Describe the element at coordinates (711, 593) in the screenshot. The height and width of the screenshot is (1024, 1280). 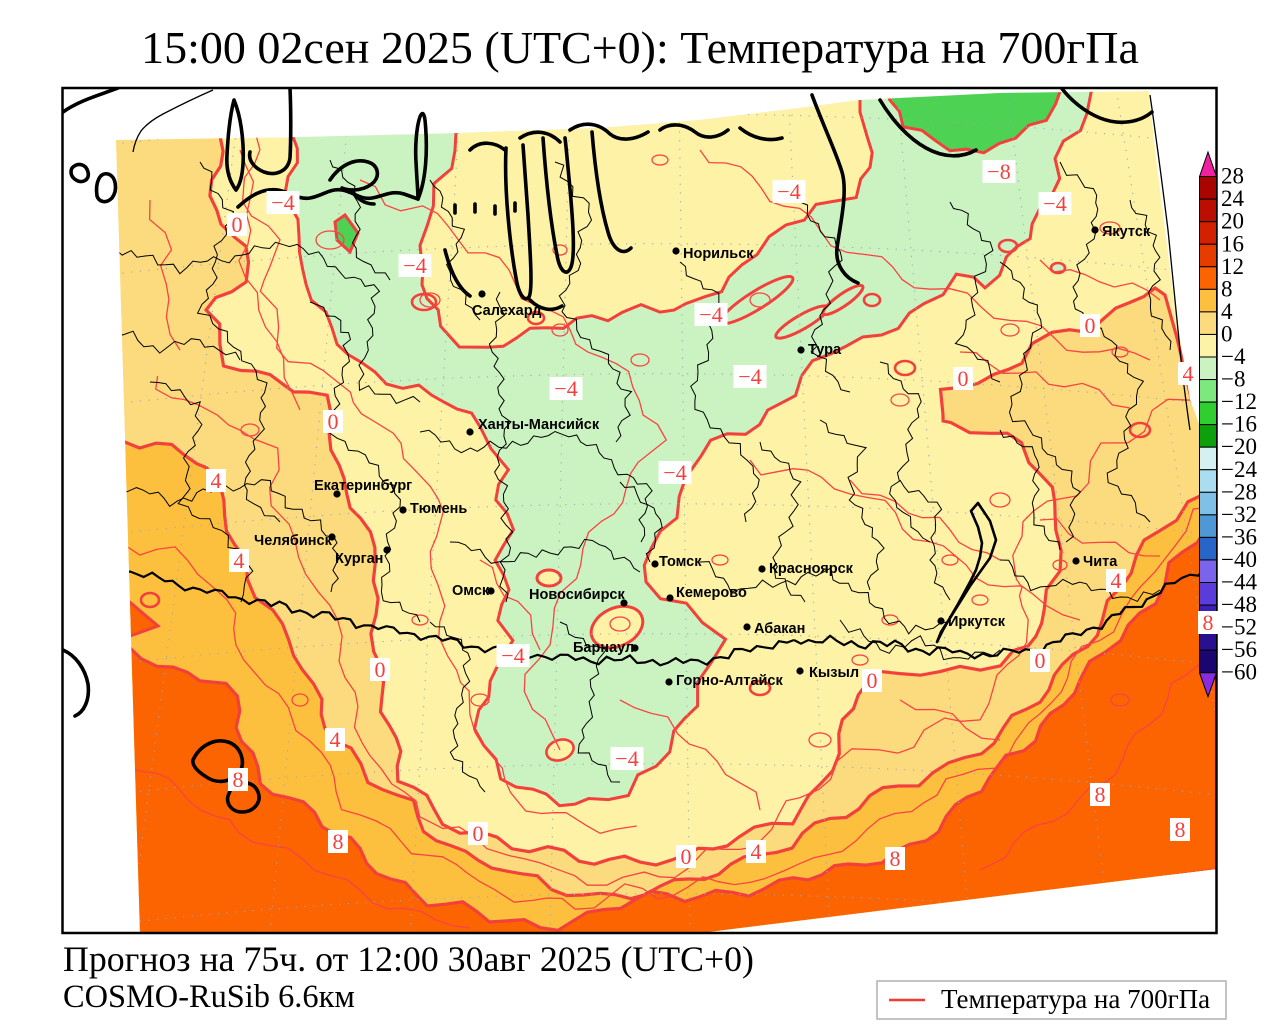
I see `svg-text: Кемерово` at that location.